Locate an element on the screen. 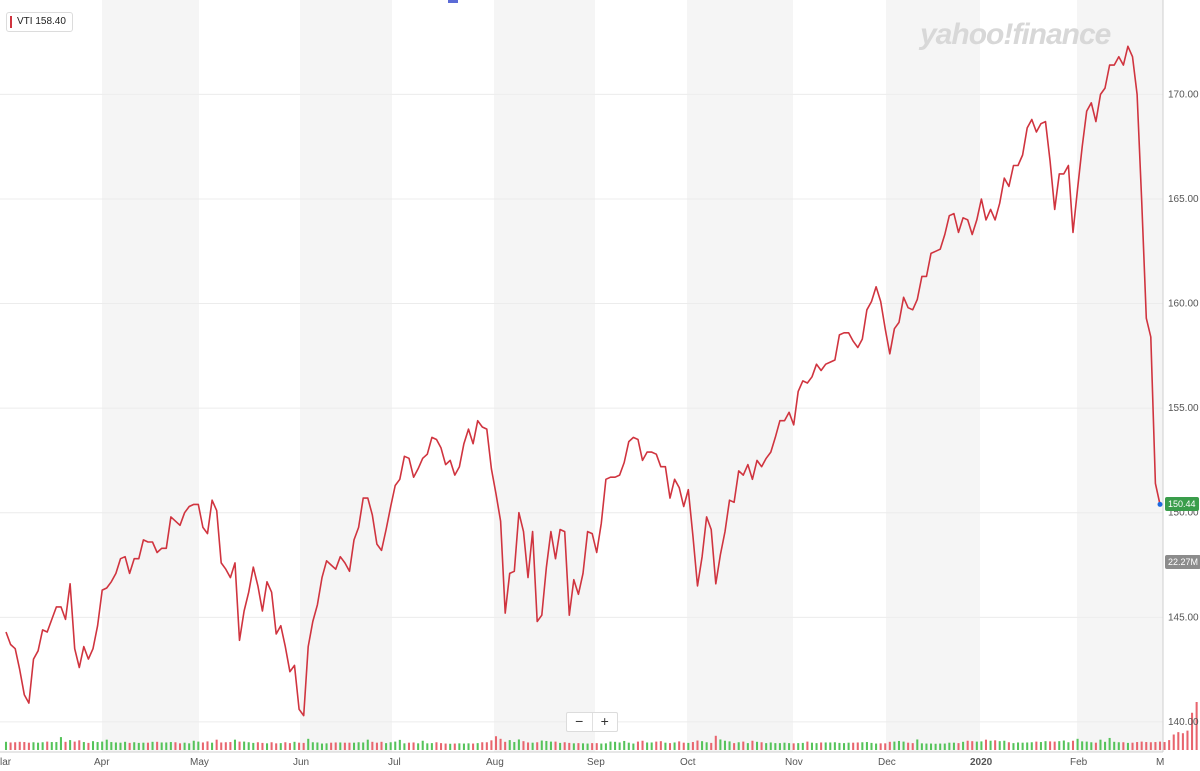 The height and width of the screenshot is (771, 1200). current-price-tag: 150.44 is located at coordinates (1182, 504).